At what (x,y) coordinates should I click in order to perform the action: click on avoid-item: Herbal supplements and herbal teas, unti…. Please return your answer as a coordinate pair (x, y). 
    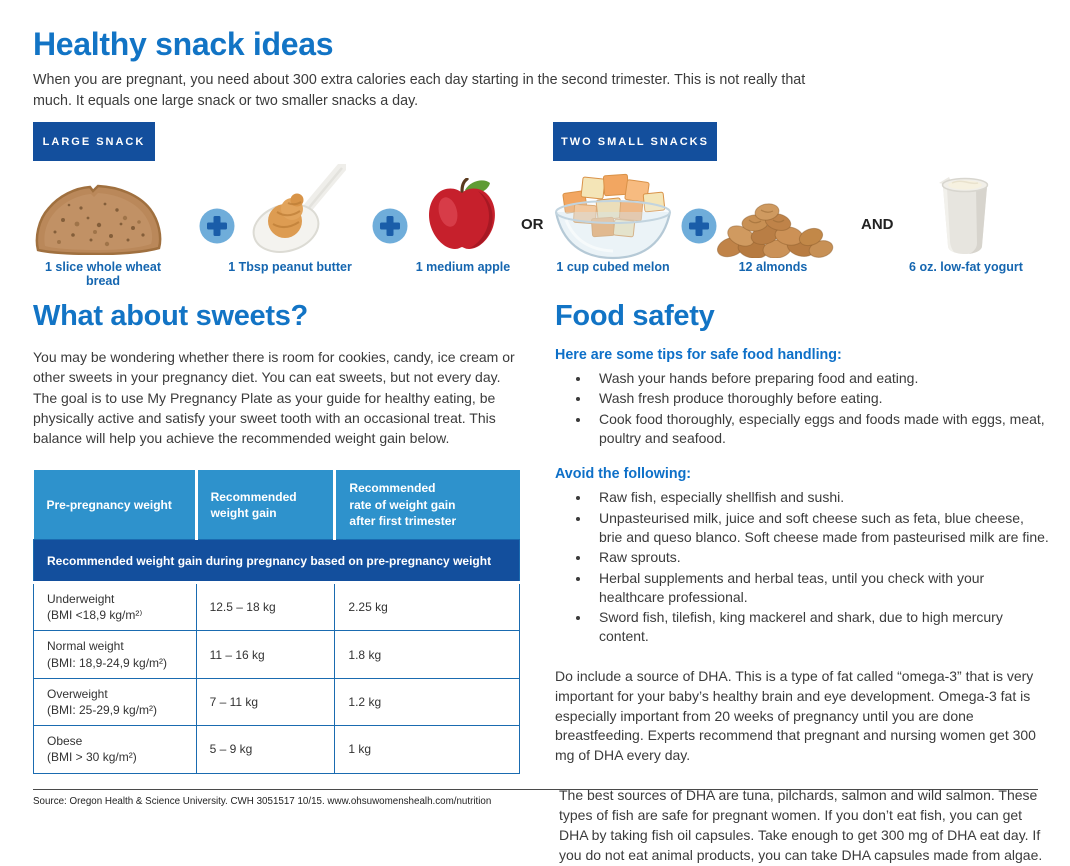
    Looking at the image, I should click on (820, 588).